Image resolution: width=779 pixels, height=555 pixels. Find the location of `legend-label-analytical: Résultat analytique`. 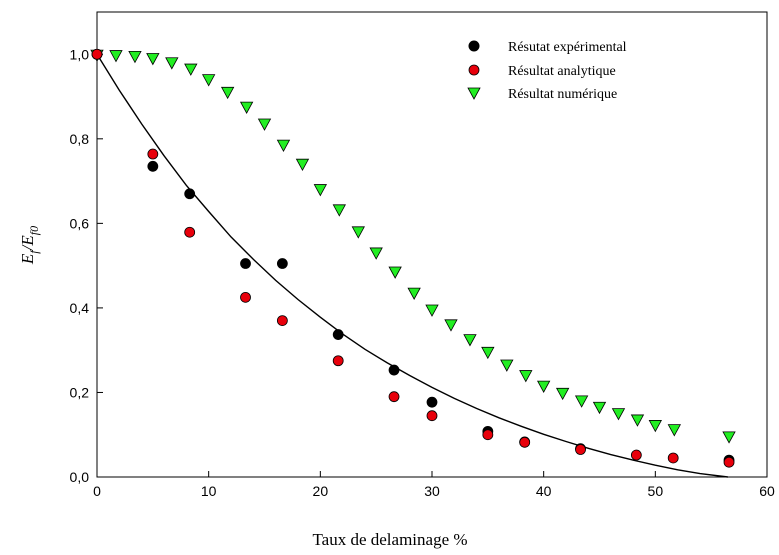

legend-label-analytical: Résultat analytique is located at coordinates (562, 71).